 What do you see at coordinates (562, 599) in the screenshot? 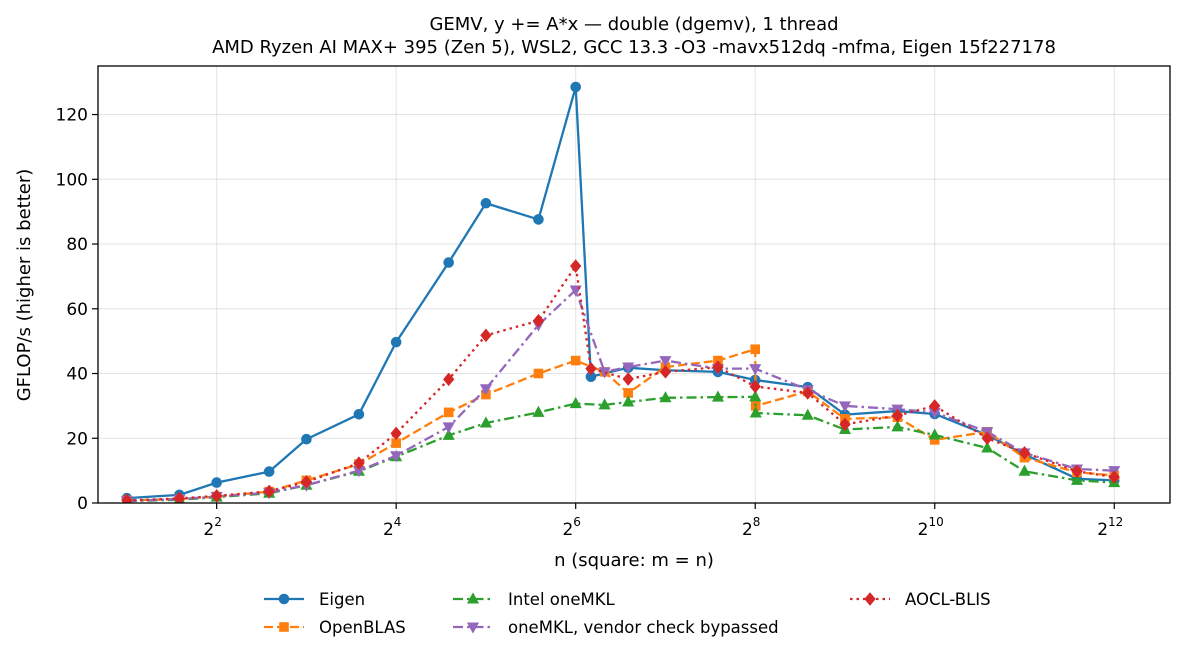
I see `legend-label: Intel oneMKL` at bounding box center [562, 599].